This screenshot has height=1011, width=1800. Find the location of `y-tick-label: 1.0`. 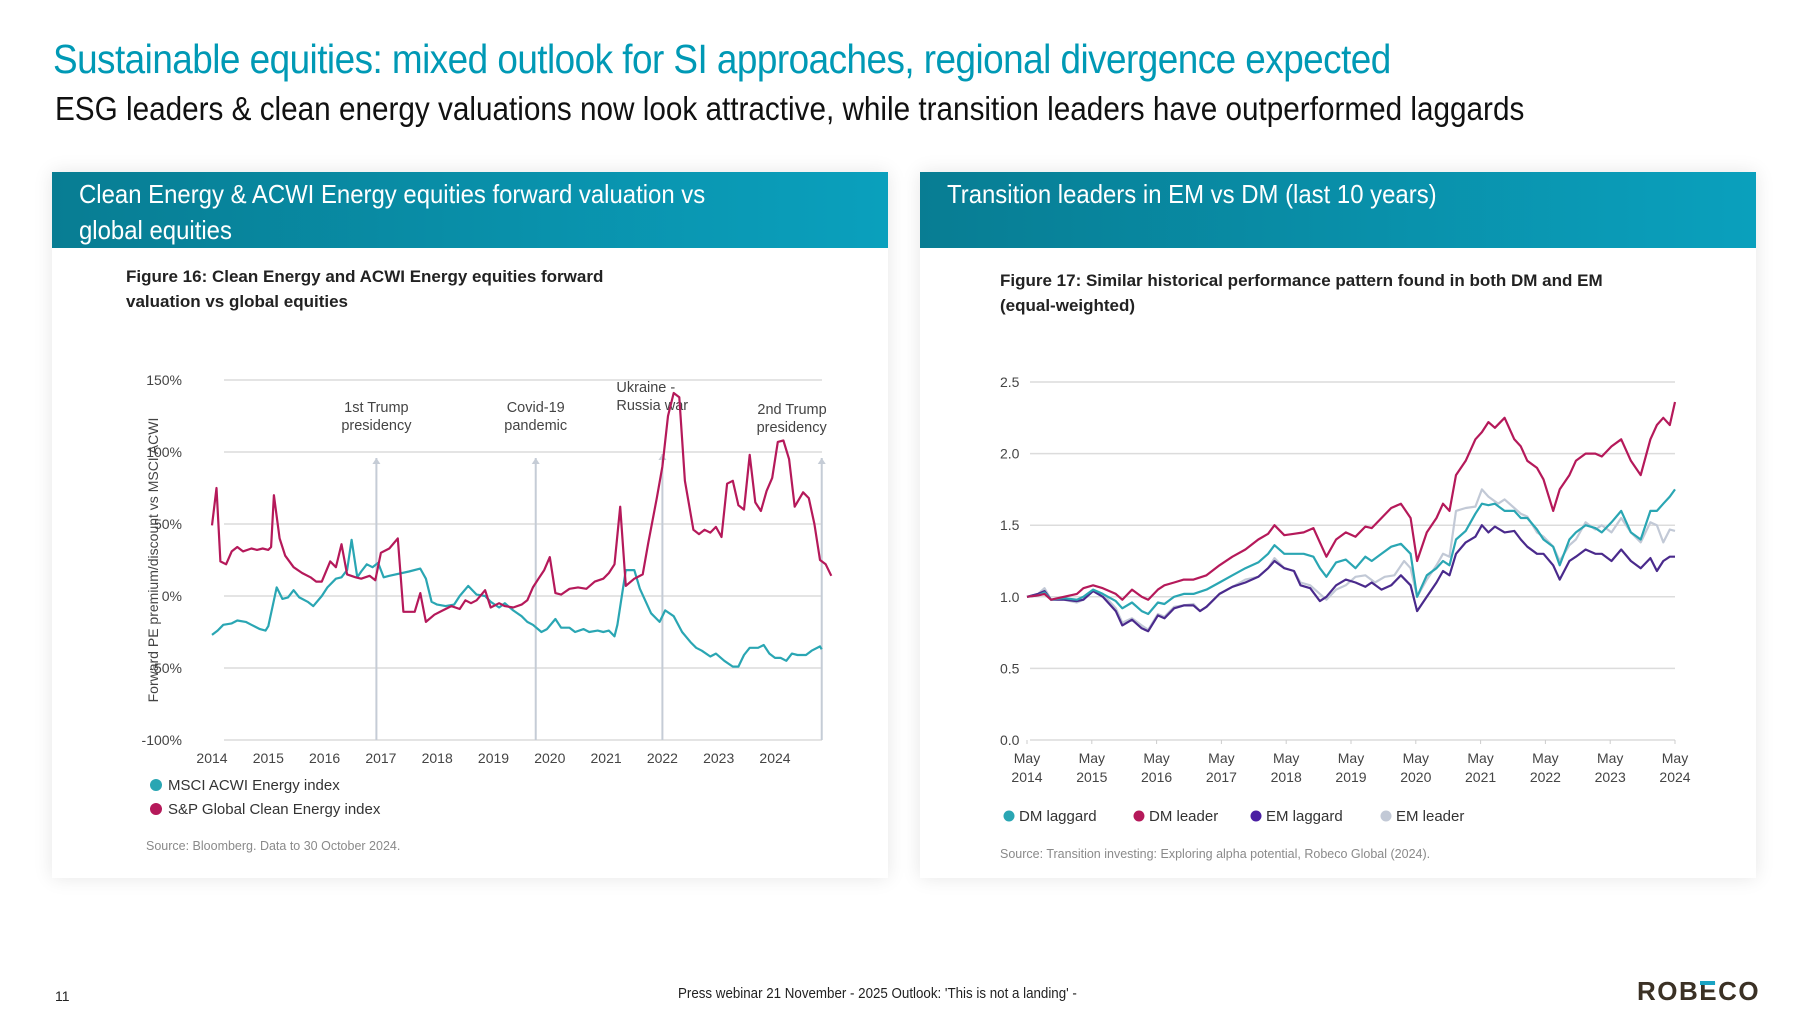

y-tick-label: 1.0 is located at coordinates (1010, 597).